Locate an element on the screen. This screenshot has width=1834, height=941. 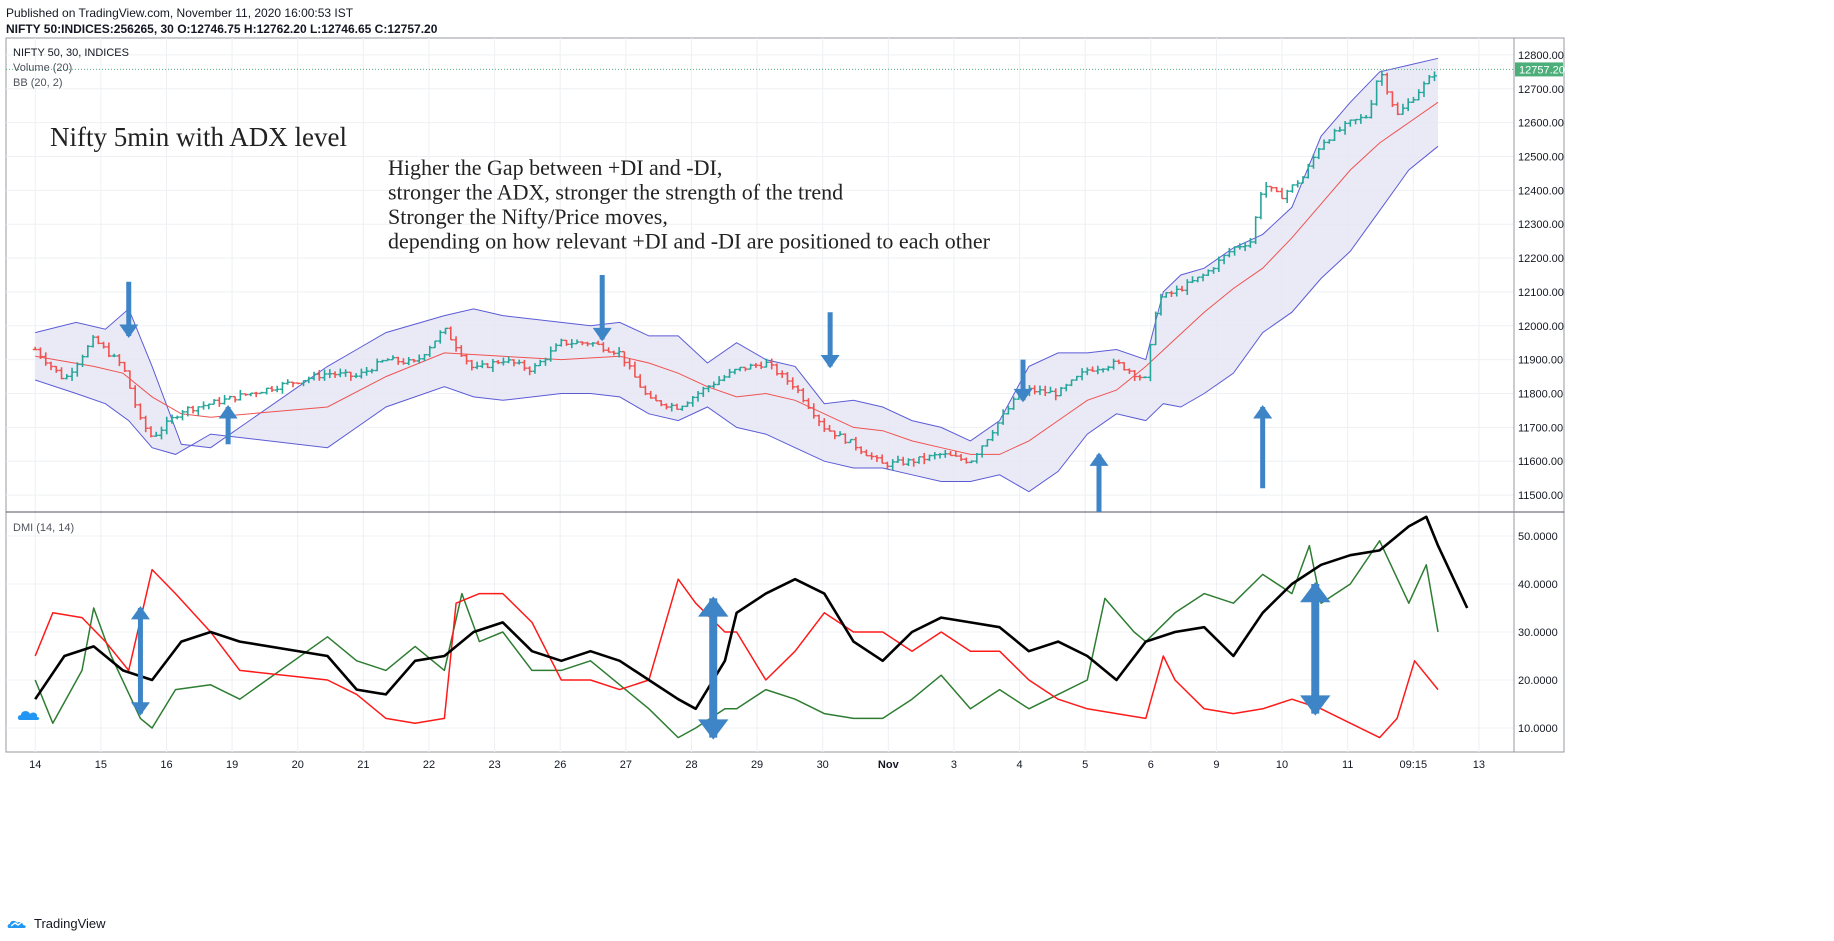
dmi-axis-tick: 50.0000 is located at coordinates (1538, 537).